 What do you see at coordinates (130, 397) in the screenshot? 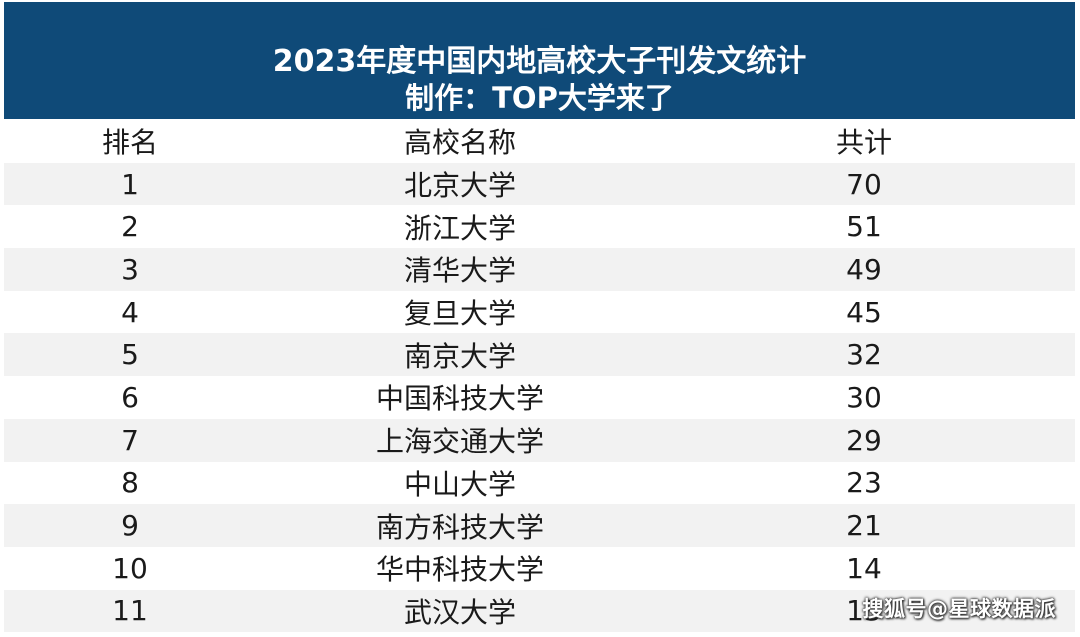
I see `rank-cell: 6` at bounding box center [130, 397].